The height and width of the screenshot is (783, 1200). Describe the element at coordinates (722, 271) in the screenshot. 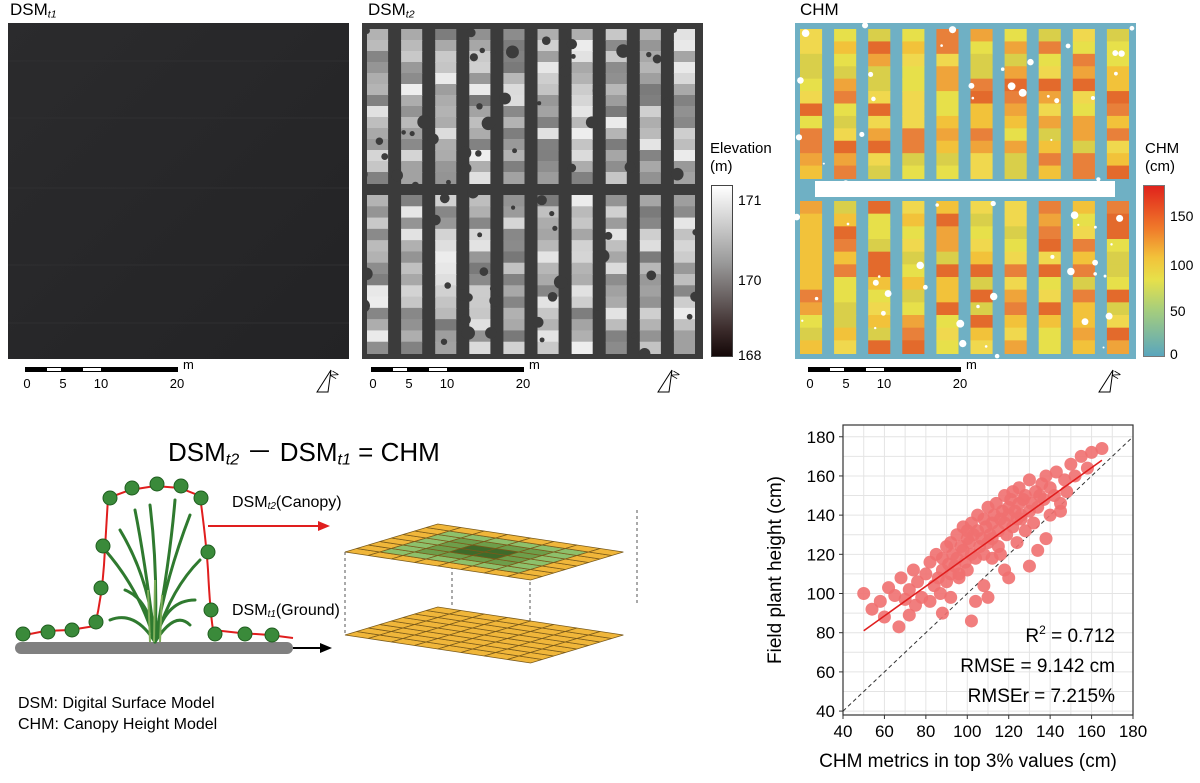

I see `elevation-colorbar` at that location.